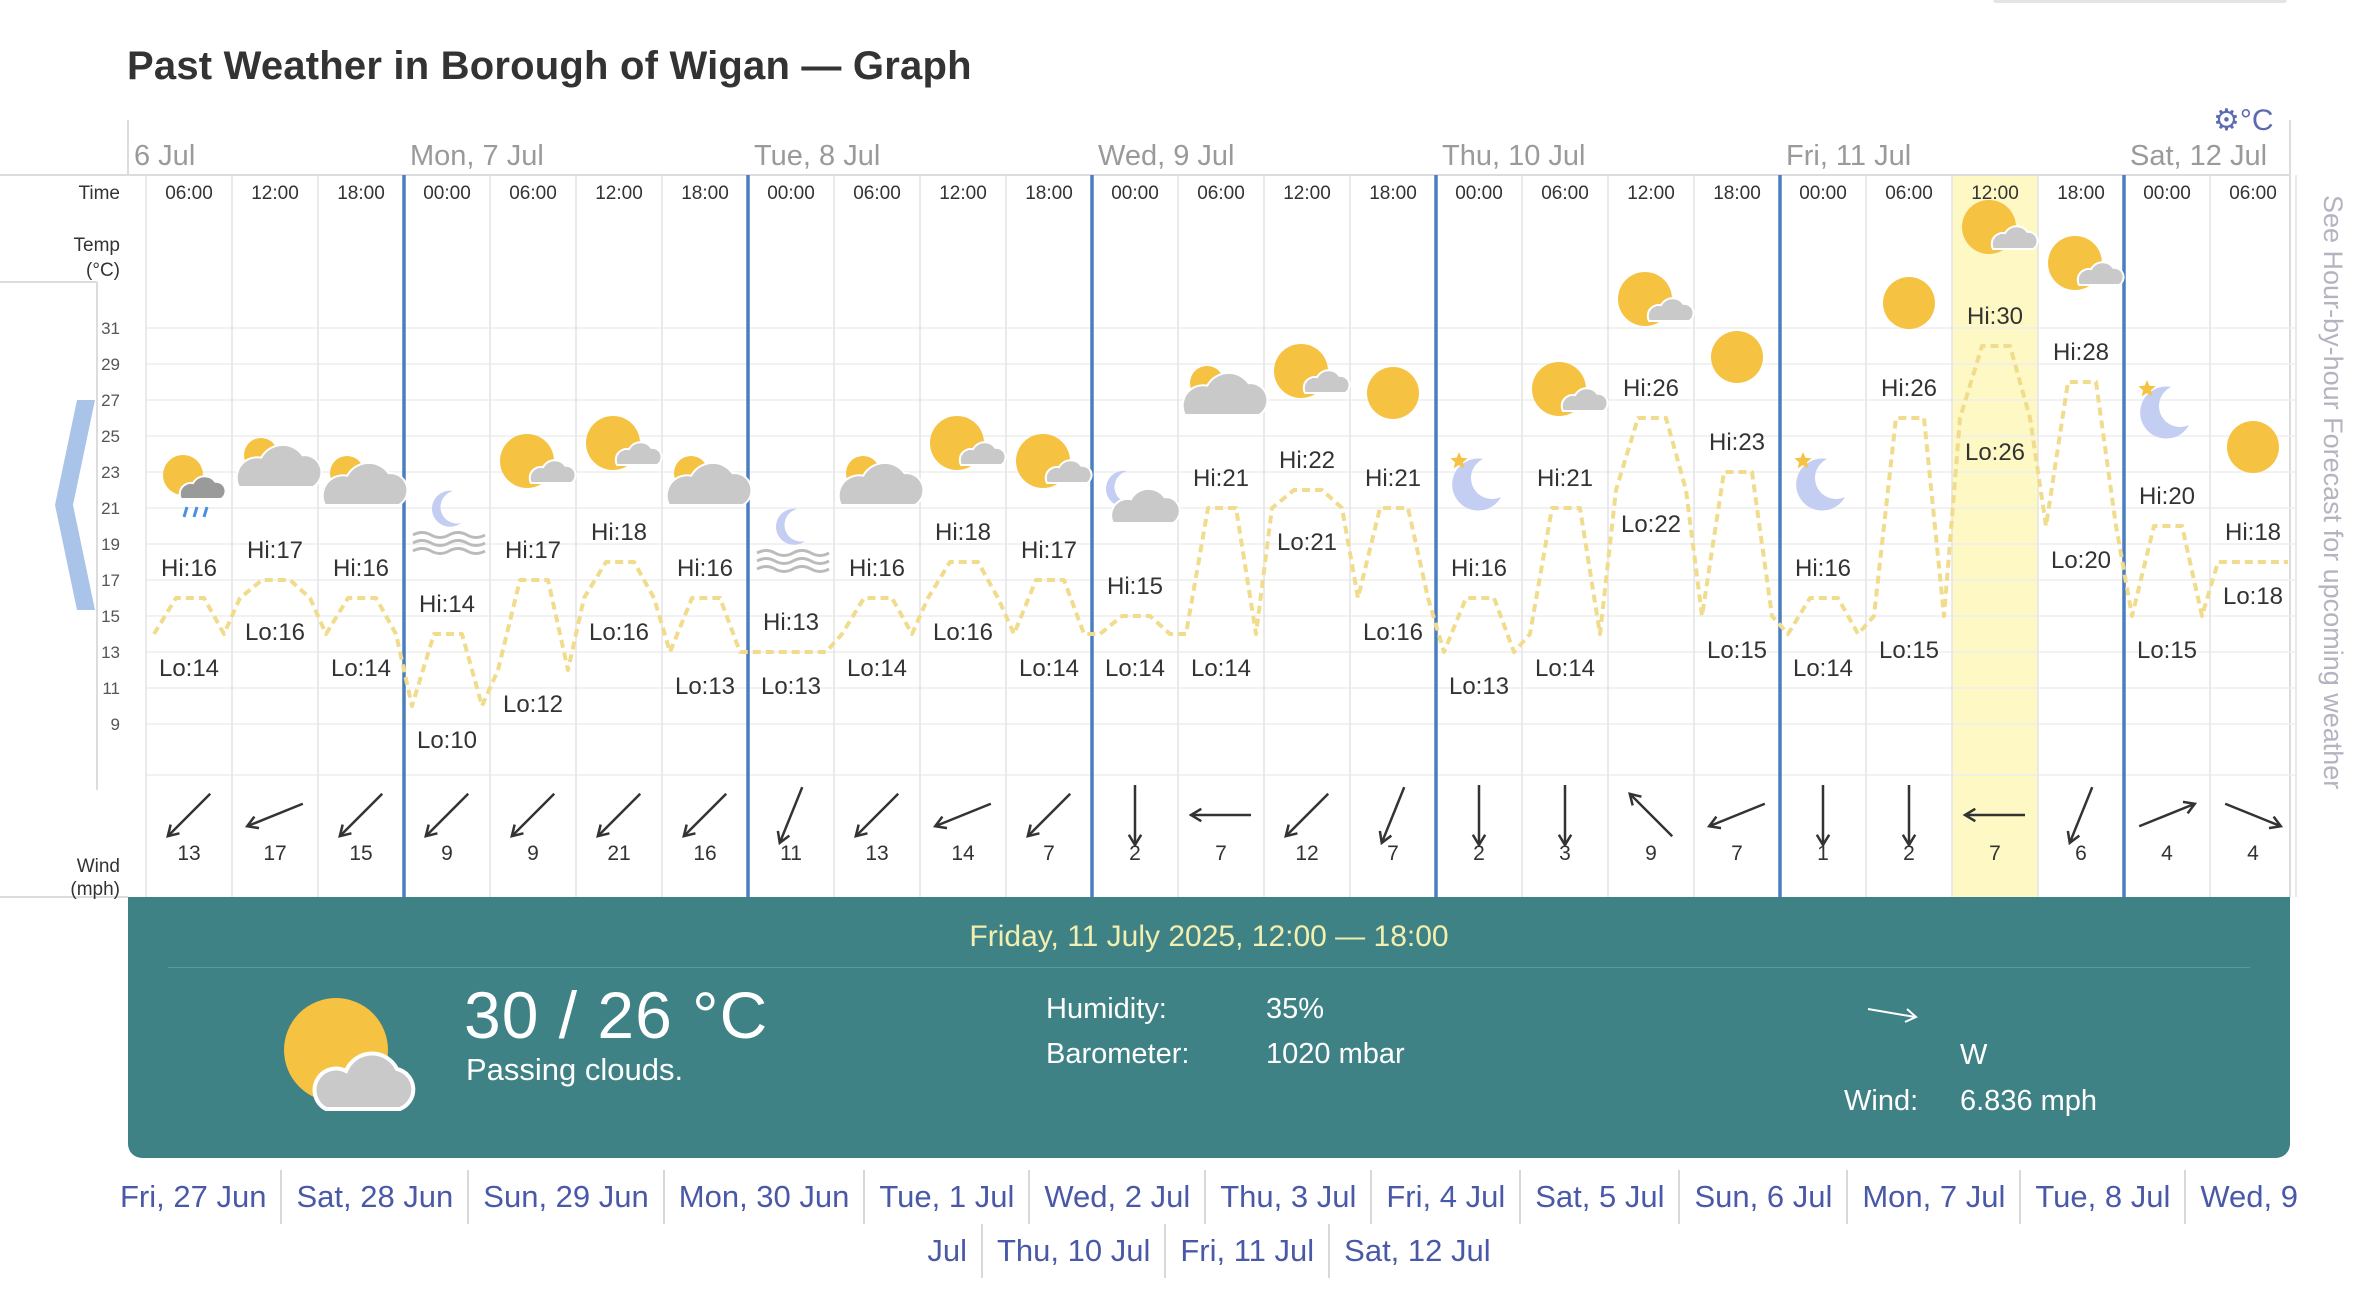 The image size is (2368, 1312). Describe the element at coordinates (1565, 853) in the screenshot. I see `wind-speed-label: 3` at that location.